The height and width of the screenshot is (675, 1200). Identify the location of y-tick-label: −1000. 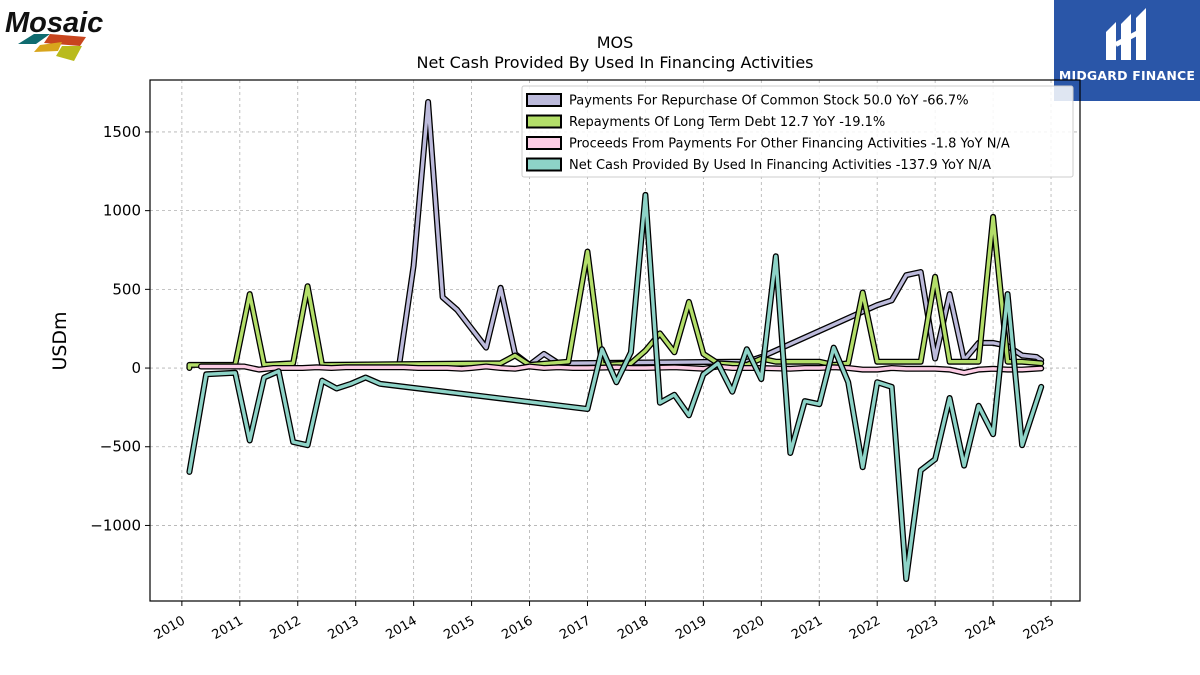
(115, 525).